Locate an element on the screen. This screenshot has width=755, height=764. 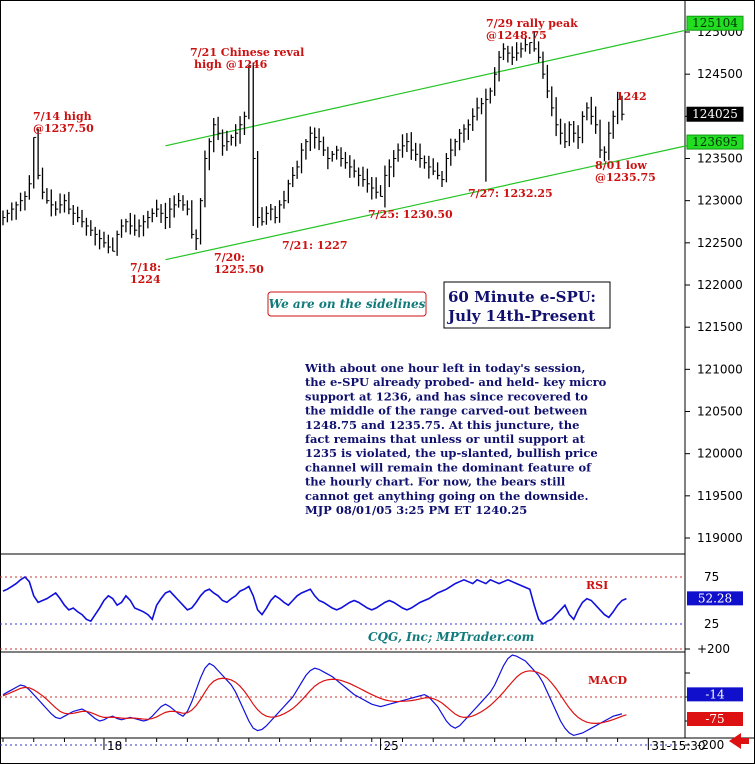
annotation-label: high @1246 is located at coordinates (231, 64).